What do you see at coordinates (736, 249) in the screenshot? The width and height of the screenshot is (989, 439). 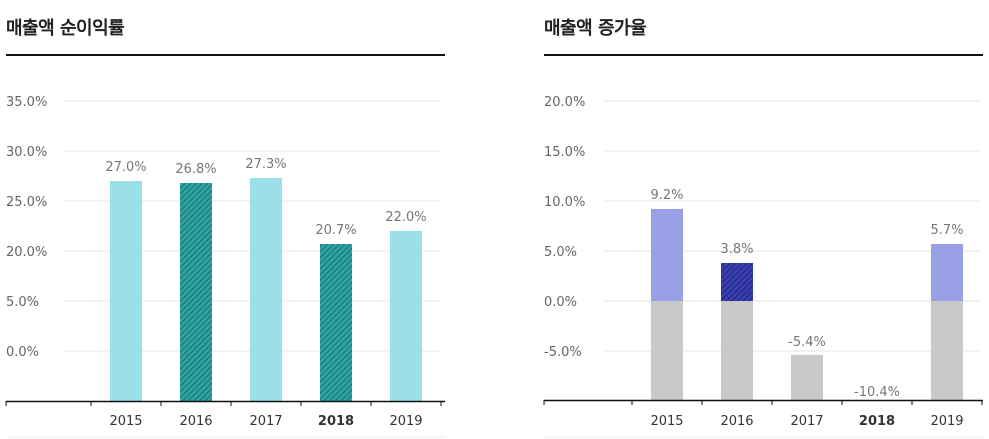 I see `data-label: 3.8%` at bounding box center [736, 249].